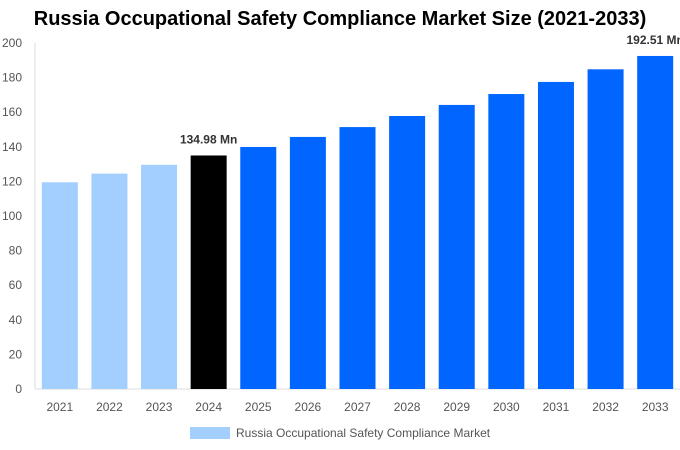  Describe the element at coordinates (556, 407) in the screenshot. I see `x-tick-label: 2031` at that location.